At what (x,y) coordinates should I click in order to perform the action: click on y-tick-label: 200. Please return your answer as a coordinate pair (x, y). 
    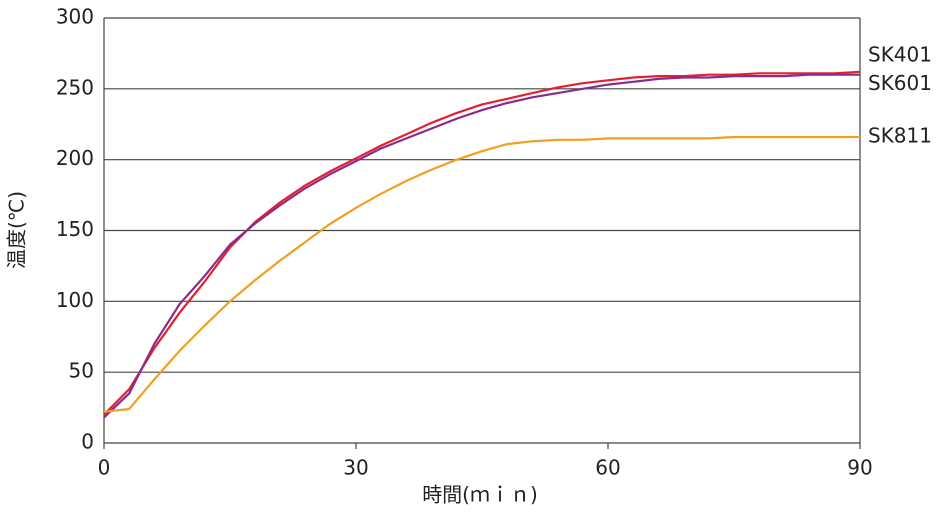
    Looking at the image, I should click on (75, 158).